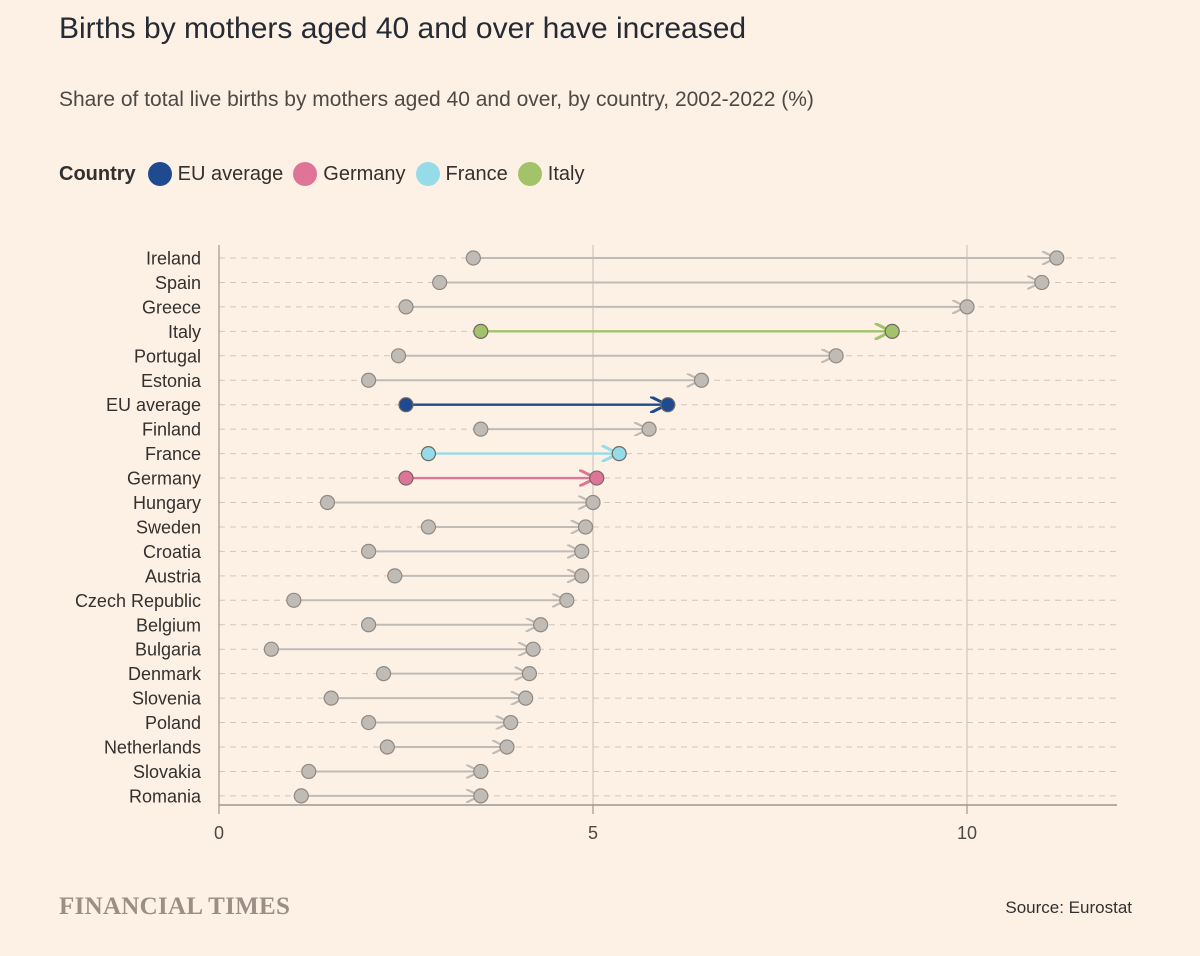  I want to click on point-2022-poland, so click(511, 722).